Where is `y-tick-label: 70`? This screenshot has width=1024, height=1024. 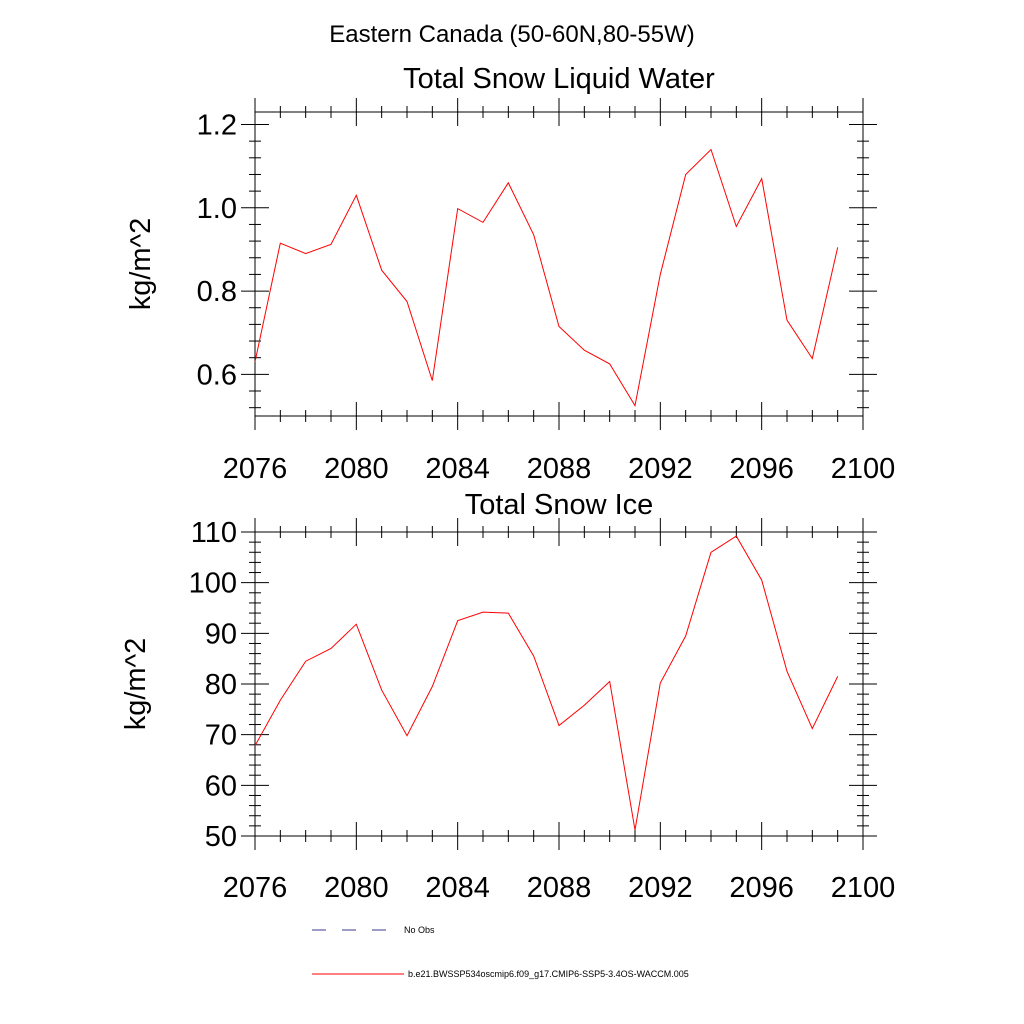 y-tick-label: 70 is located at coordinates (221, 736).